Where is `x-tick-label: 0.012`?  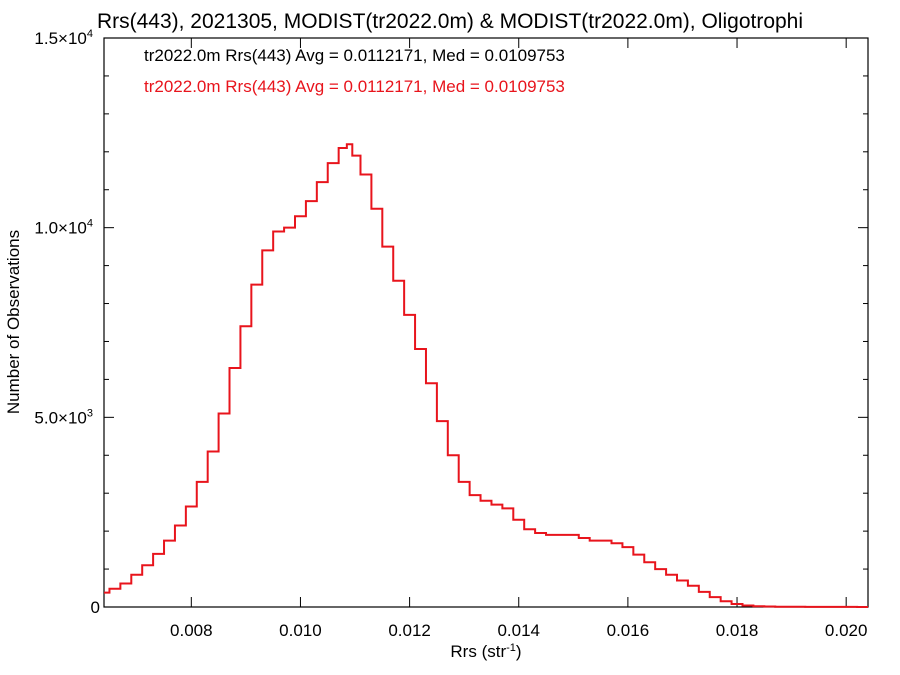
x-tick-label: 0.012 is located at coordinates (409, 630).